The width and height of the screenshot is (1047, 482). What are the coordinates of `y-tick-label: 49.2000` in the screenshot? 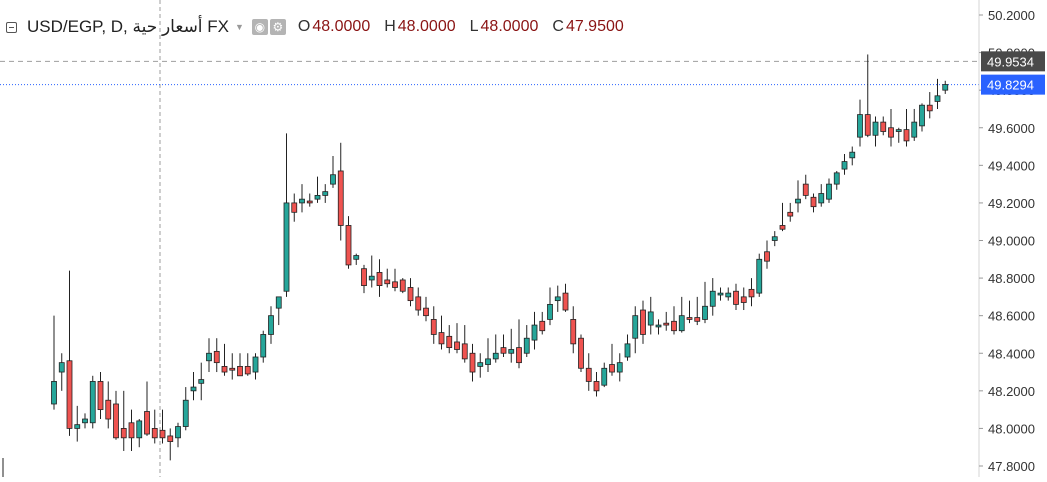 It's located at (1011, 203).